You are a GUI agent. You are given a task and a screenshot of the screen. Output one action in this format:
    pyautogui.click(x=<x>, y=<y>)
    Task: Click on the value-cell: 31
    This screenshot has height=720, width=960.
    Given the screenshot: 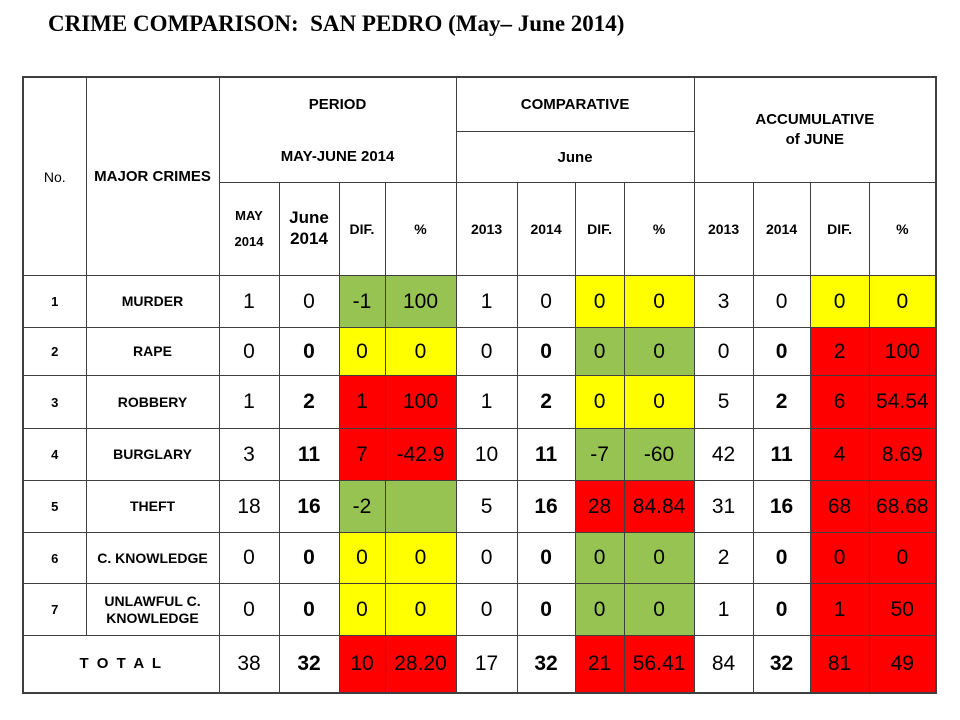 What is the action you would take?
    pyautogui.click(x=723, y=506)
    